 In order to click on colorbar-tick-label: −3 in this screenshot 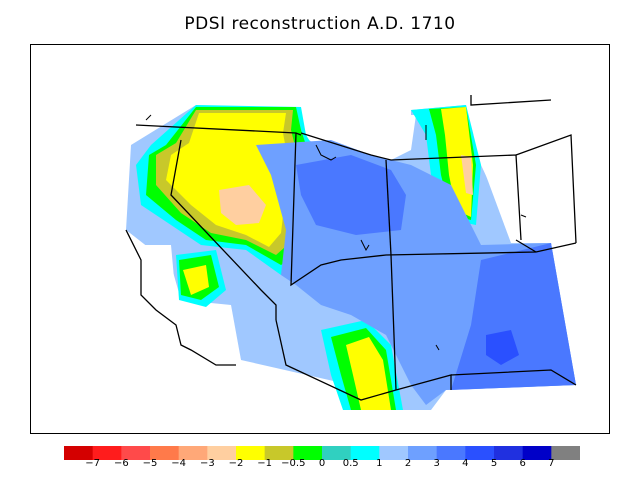, I will do `click(207, 463)`.